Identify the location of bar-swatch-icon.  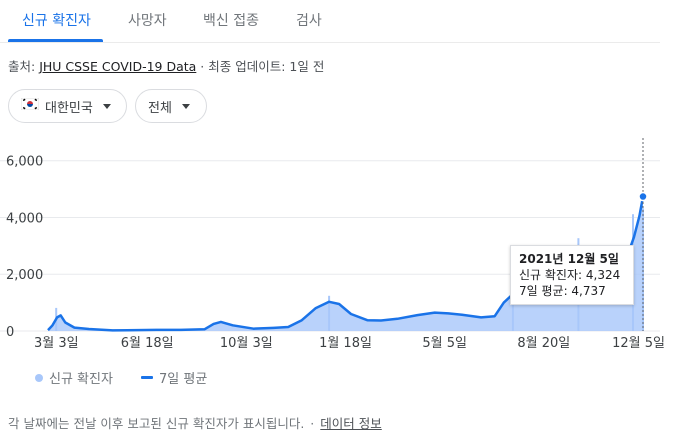
(39, 377).